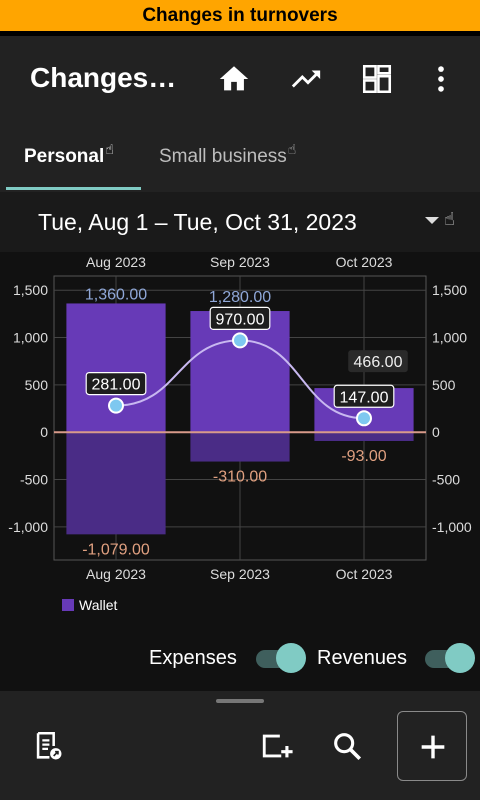 This screenshot has width=480, height=800. I want to click on y-tick-label-left: 1,500, so click(30, 290).